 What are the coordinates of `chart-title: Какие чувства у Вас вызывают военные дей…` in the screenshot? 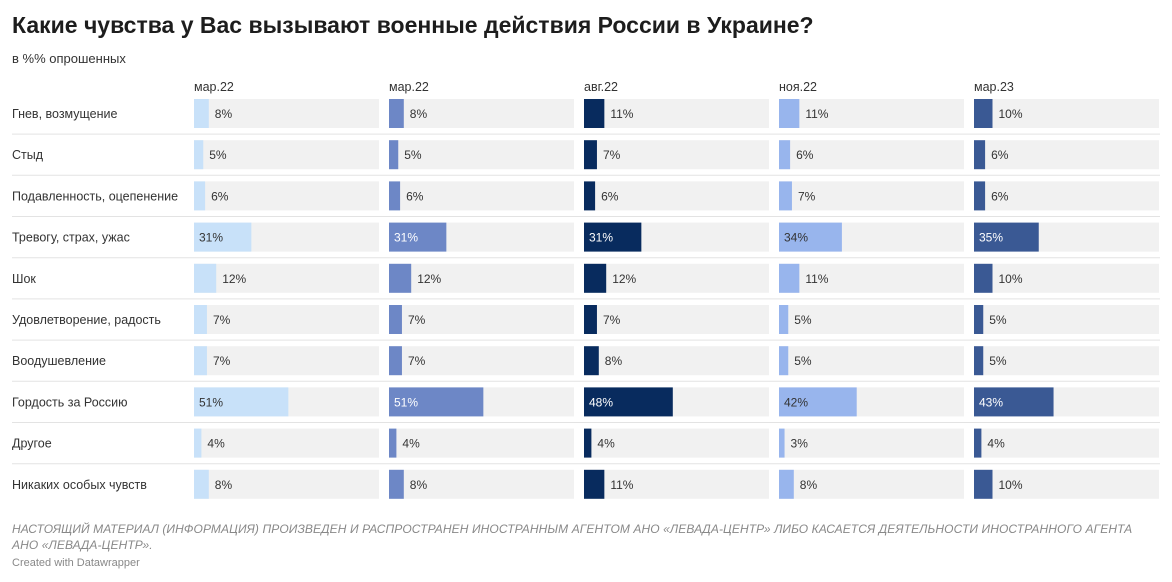 It's located at (413, 25).